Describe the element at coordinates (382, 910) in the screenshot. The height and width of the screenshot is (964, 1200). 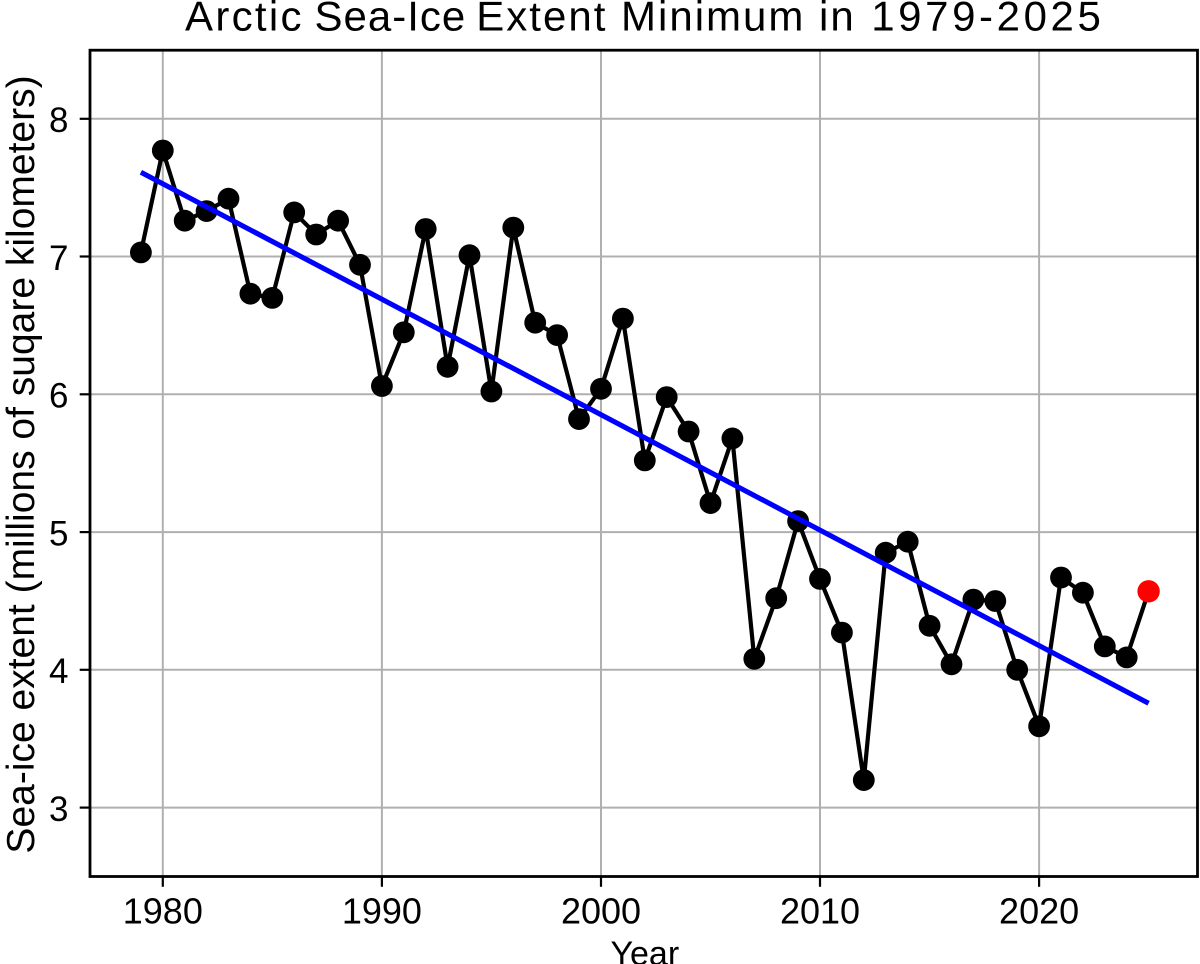
I see `svg-text: 1990` at that location.